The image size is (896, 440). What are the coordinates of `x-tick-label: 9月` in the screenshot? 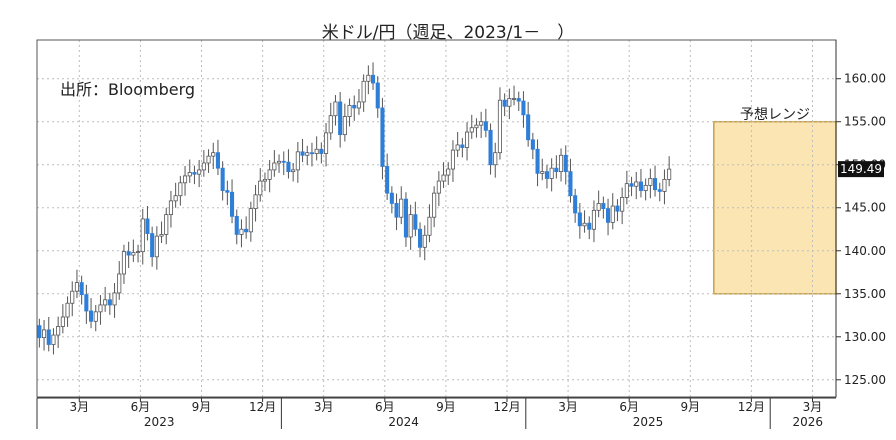 It's located at (202, 407).